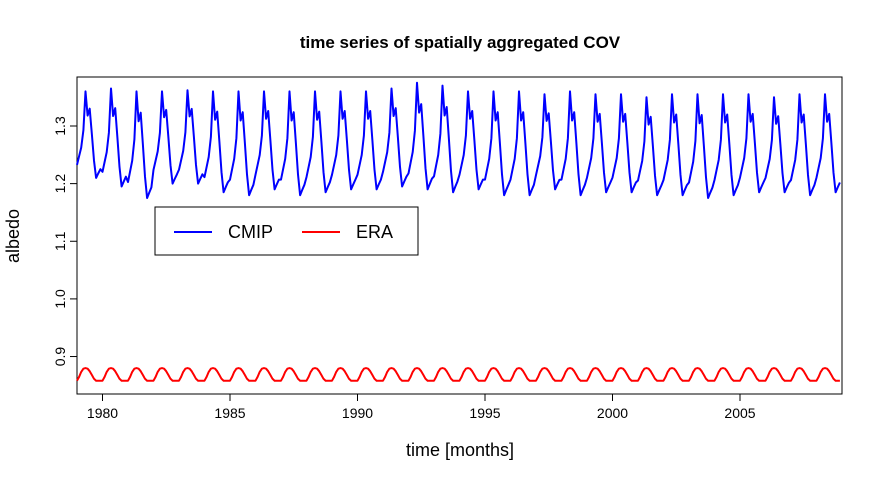  Describe the element at coordinates (421, 407) in the screenshot. I see `x-axis: 1980 1985 1990 1995 2000 2005` at that location.